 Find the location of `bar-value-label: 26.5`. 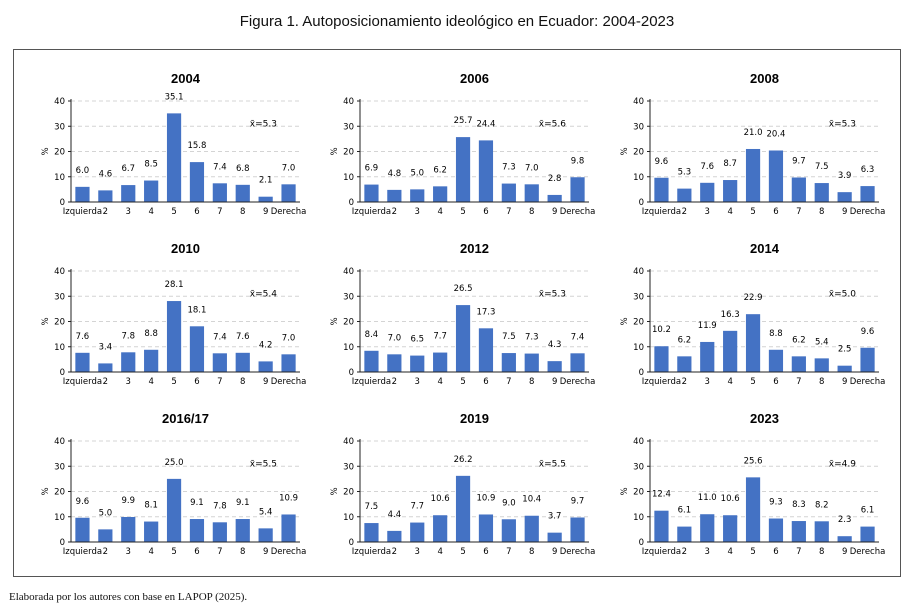

bar-value-label: 26.5 is located at coordinates (463, 289).